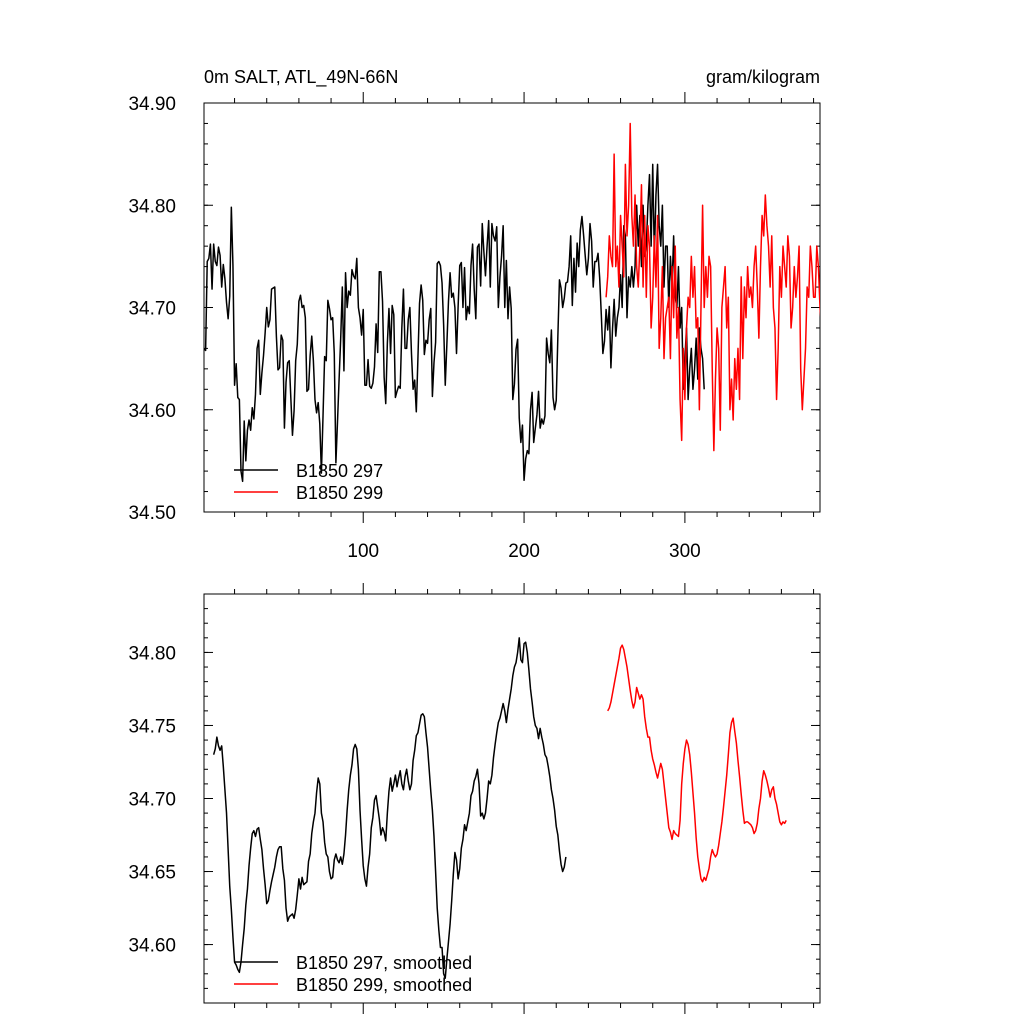 The width and height of the screenshot is (1024, 1029). I want to click on legend-label-1: B1850 299, so click(339, 493).